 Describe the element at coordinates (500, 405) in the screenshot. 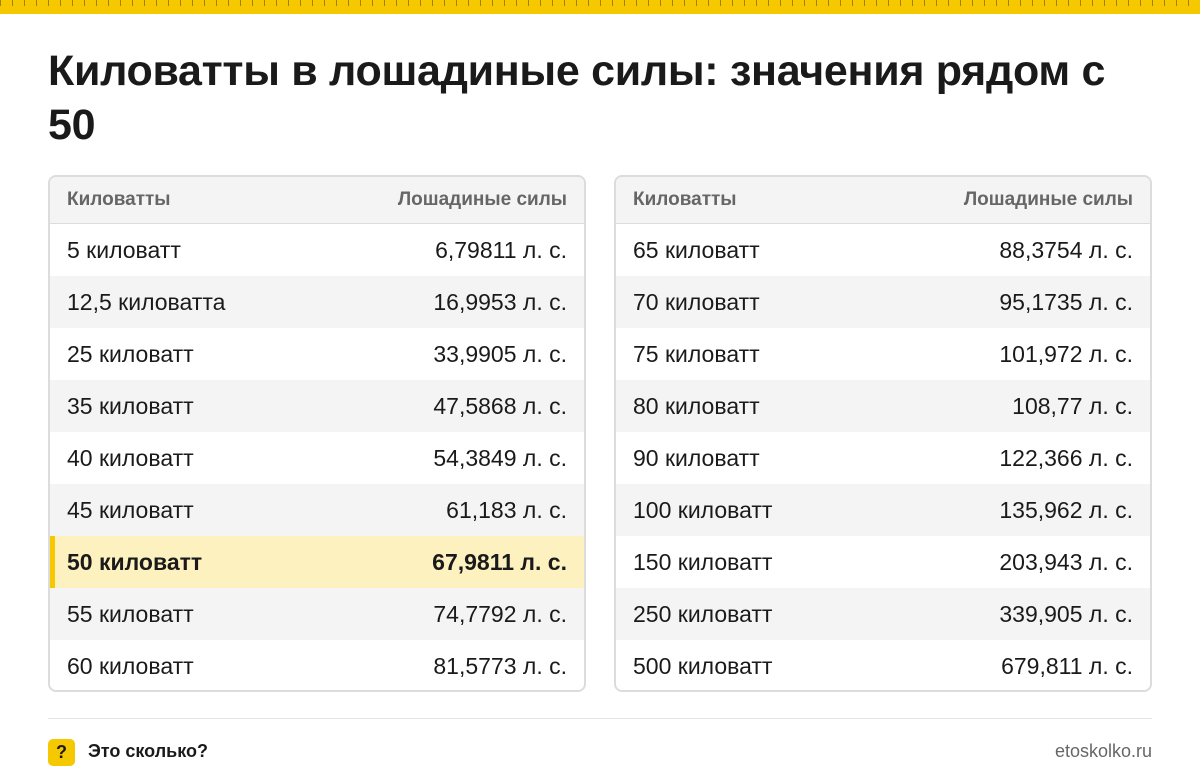

I see `horsepower-cell: 47,5868 л. с.` at that location.